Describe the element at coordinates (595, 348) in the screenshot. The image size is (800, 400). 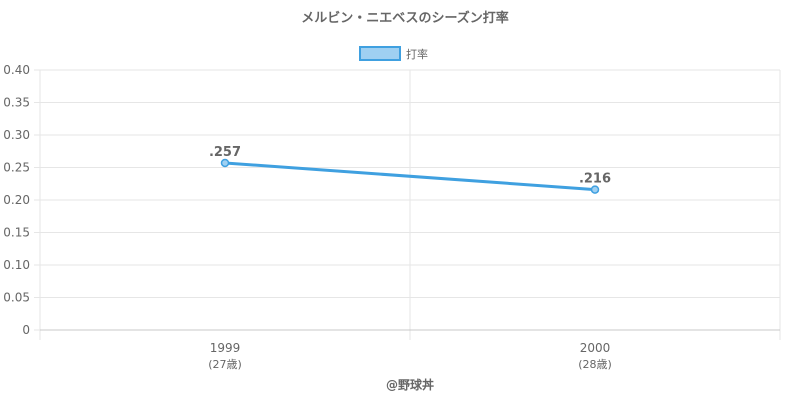
I see `x-tick-label: 2000` at that location.